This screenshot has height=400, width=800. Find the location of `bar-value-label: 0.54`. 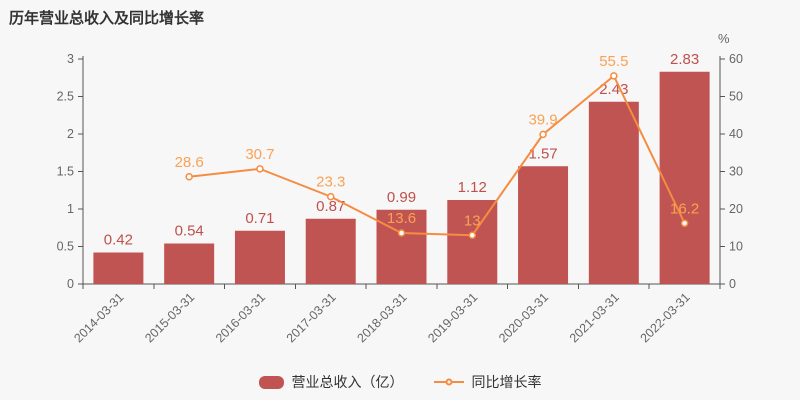

bar-value-label: 0.54 is located at coordinates (189, 231).